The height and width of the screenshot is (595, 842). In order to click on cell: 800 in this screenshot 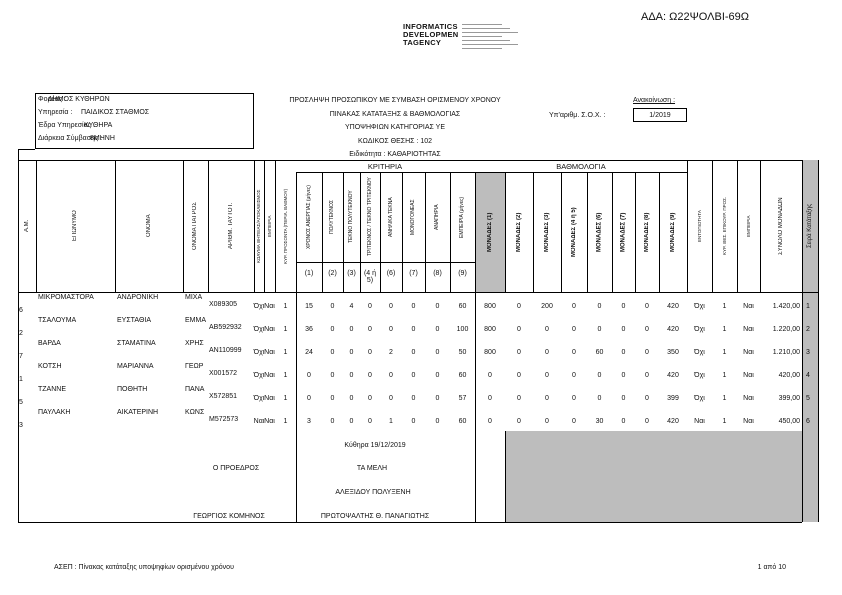, I will do `click(490, 329)`.